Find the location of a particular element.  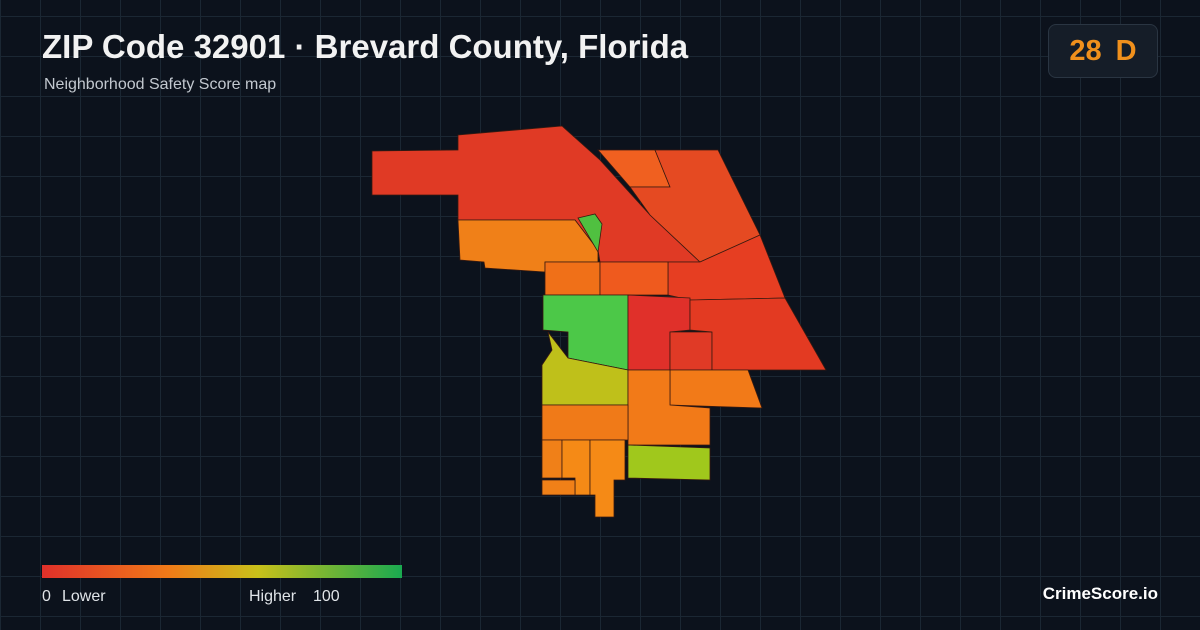

score-badge: 28 D is located at coordinates (1103, 51).